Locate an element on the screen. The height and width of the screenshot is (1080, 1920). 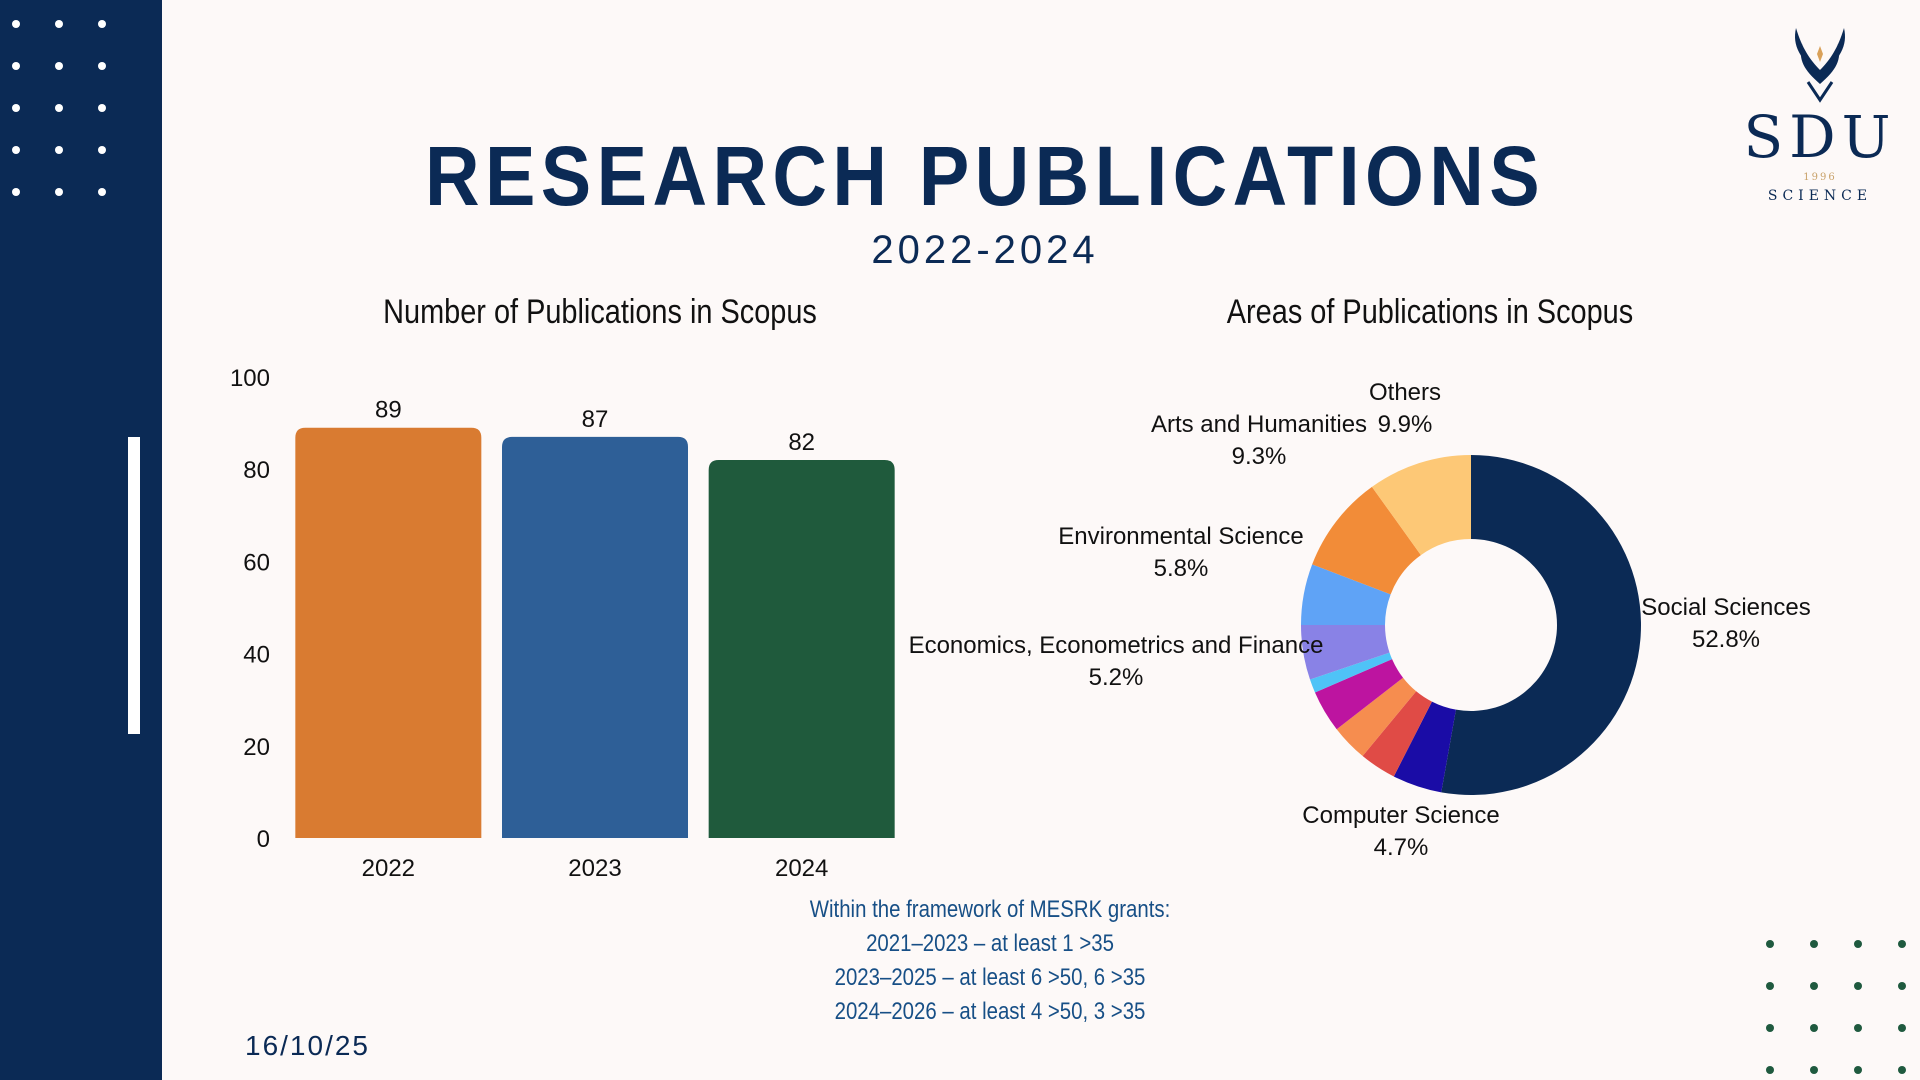
slice-label: Arts and Humanities is located at coordinates (1259, 424).